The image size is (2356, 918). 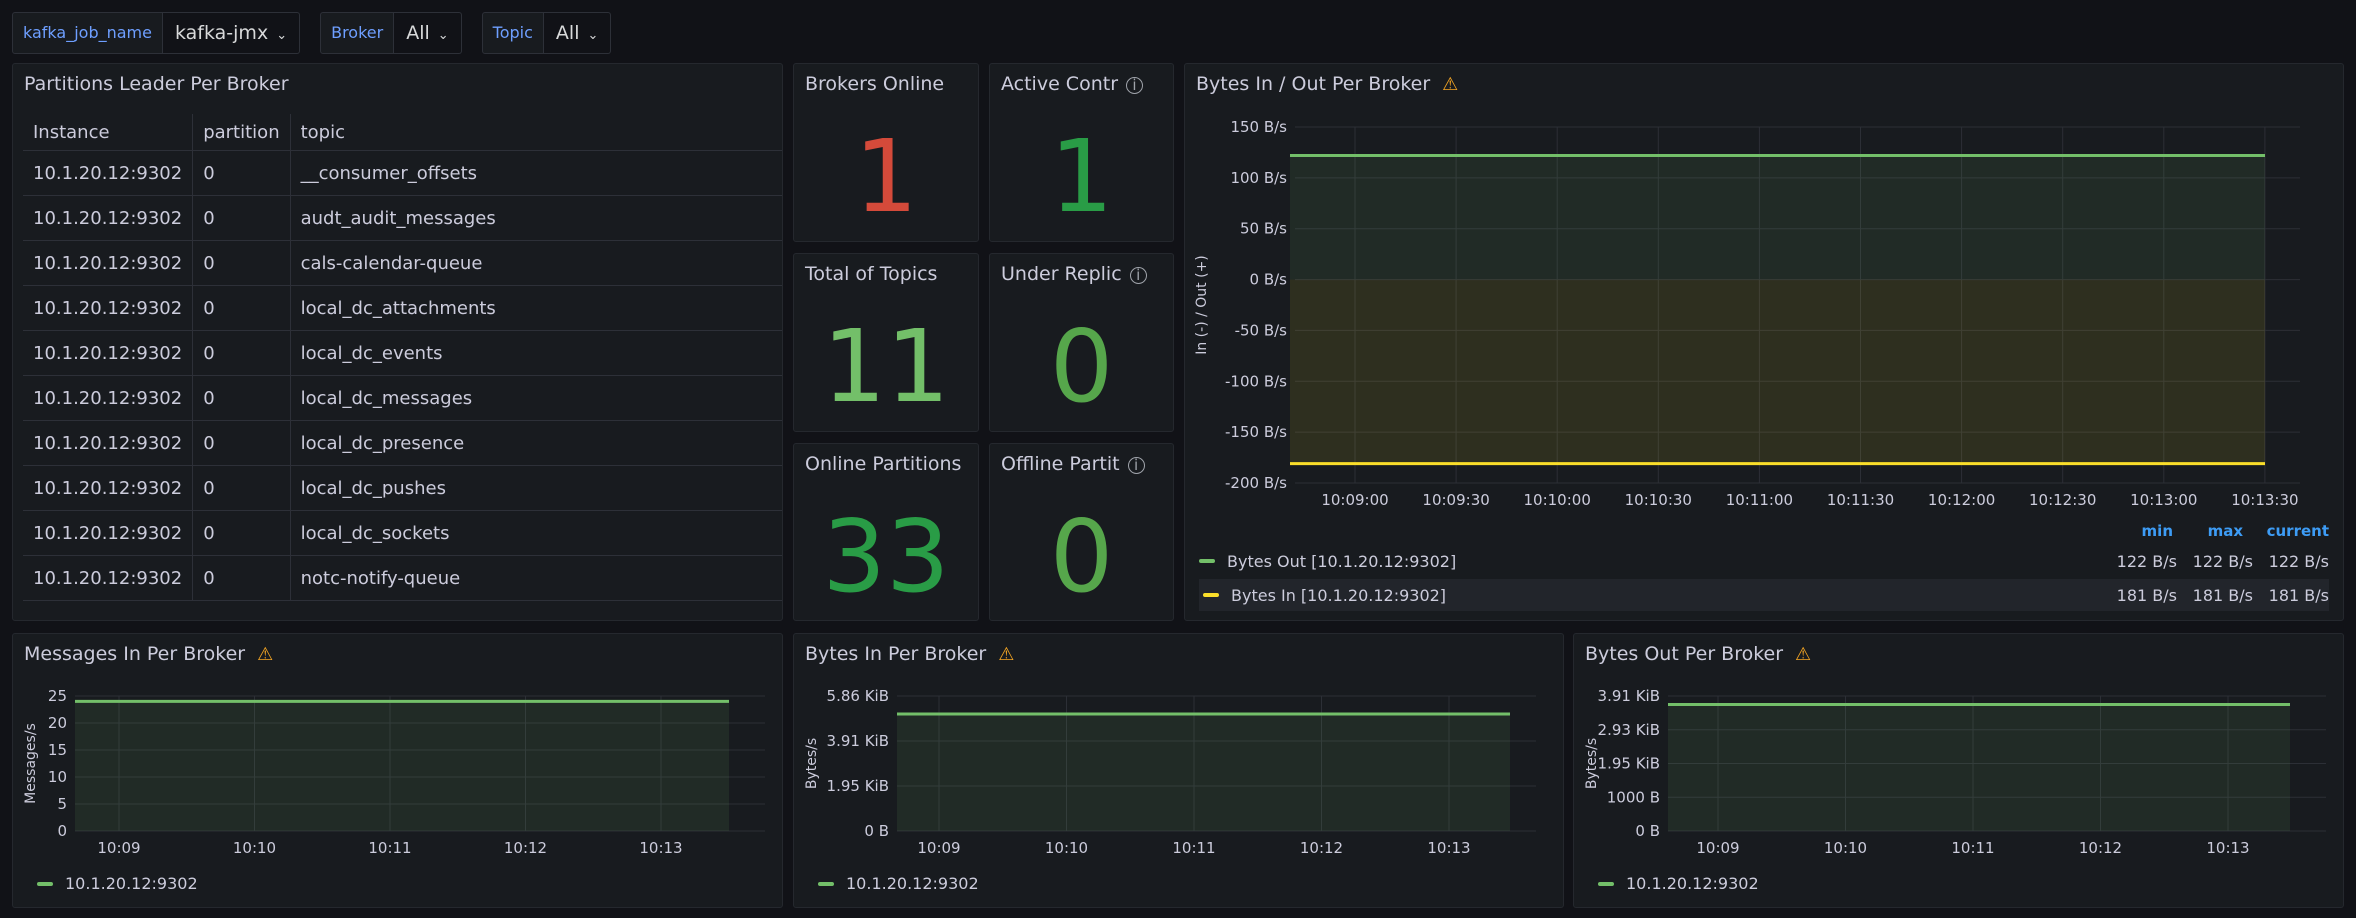 What do you see at coordinates (2146, 561) in the screenshot?
I see `legend-min: 122 B/s` at bounding box center [2146, 561].